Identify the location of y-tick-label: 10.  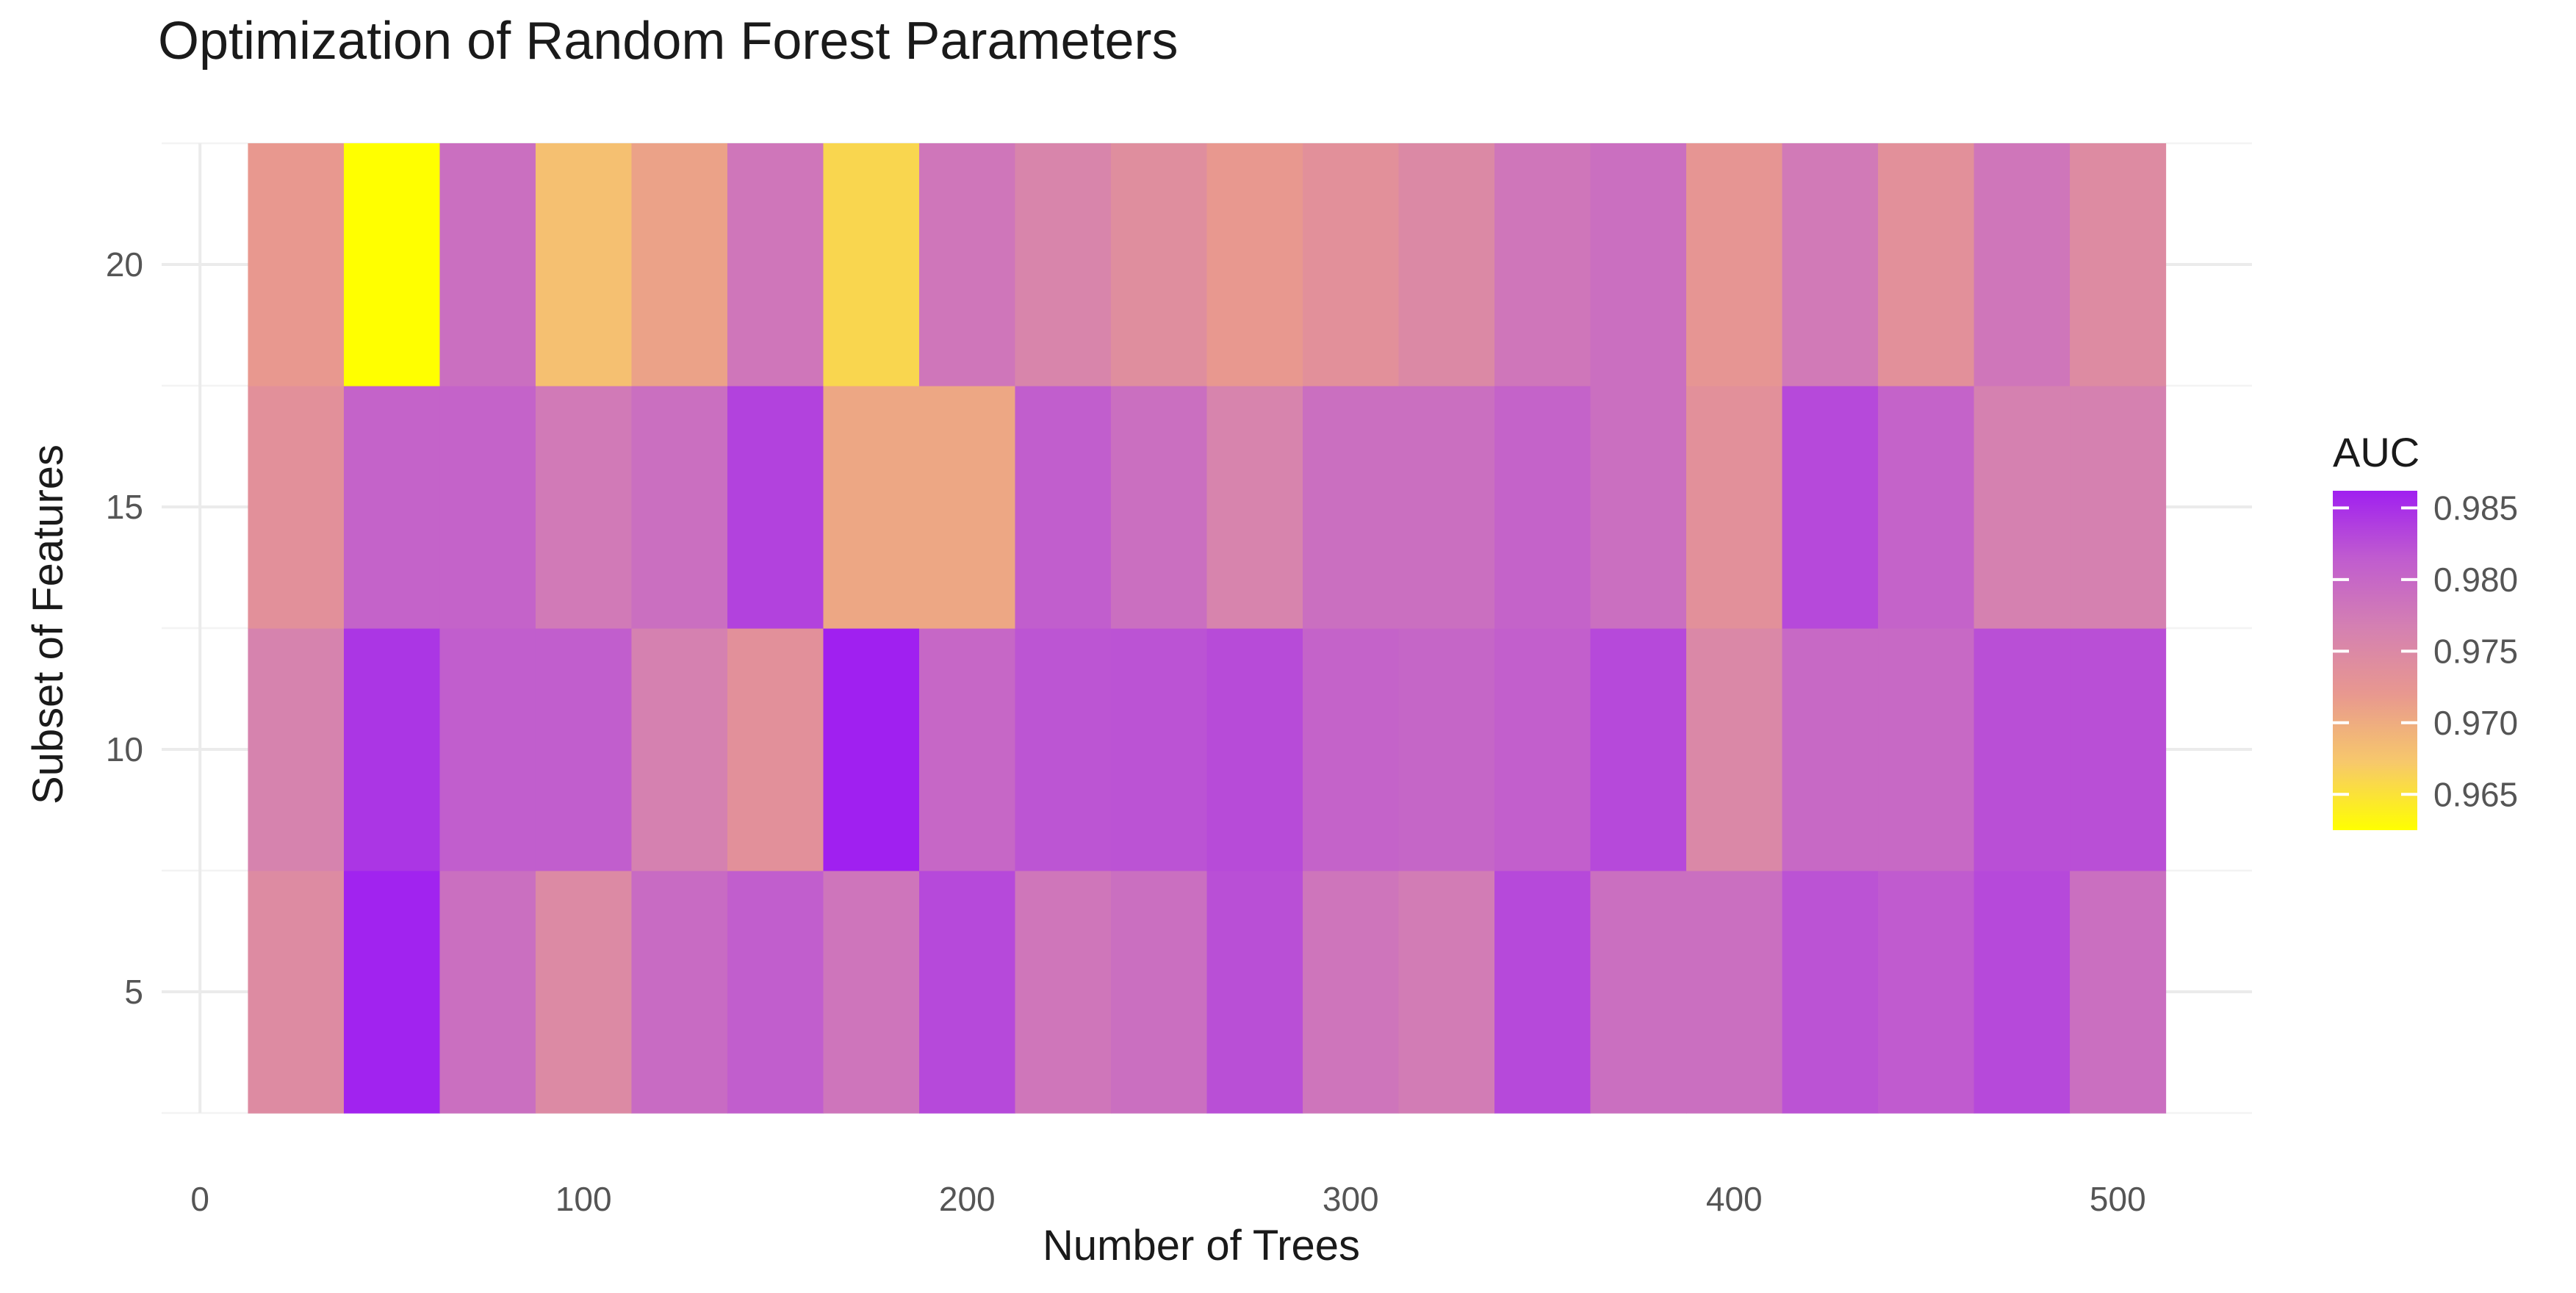
(124, 749).